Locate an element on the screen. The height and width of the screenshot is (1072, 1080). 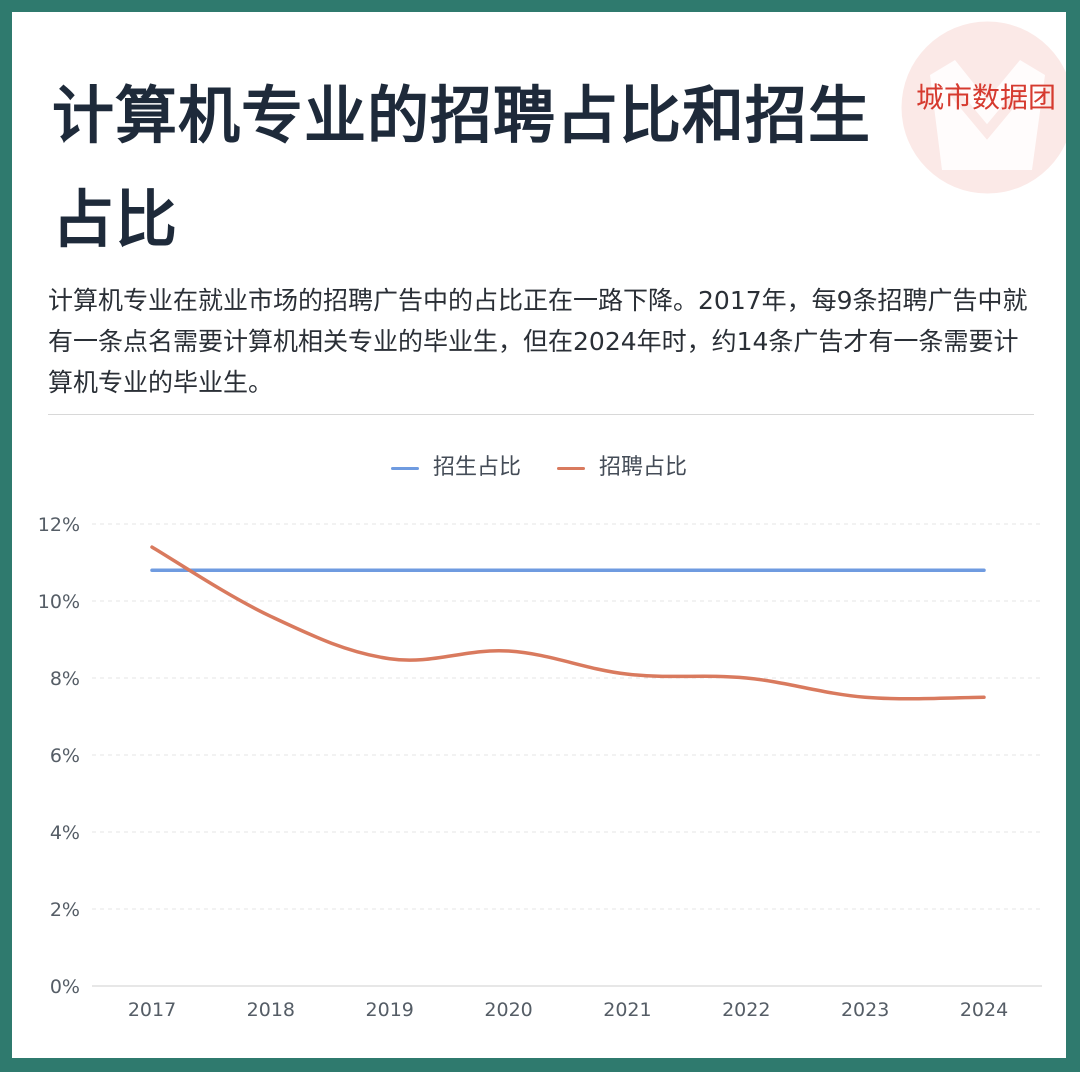
legend-item-recruitment: 招聘占比 is located at coordinates (622, 468).